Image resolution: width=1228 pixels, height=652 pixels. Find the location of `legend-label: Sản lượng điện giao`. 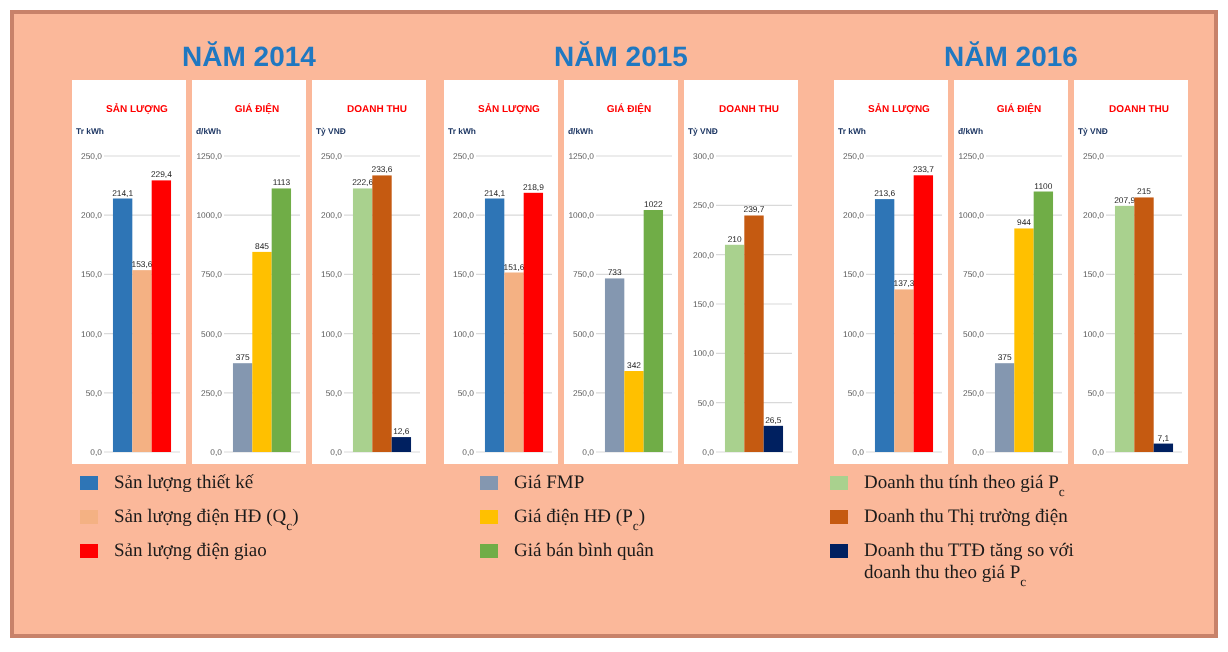

legend-label: Sản lượng điện giao is located at coordinates (191, 552).